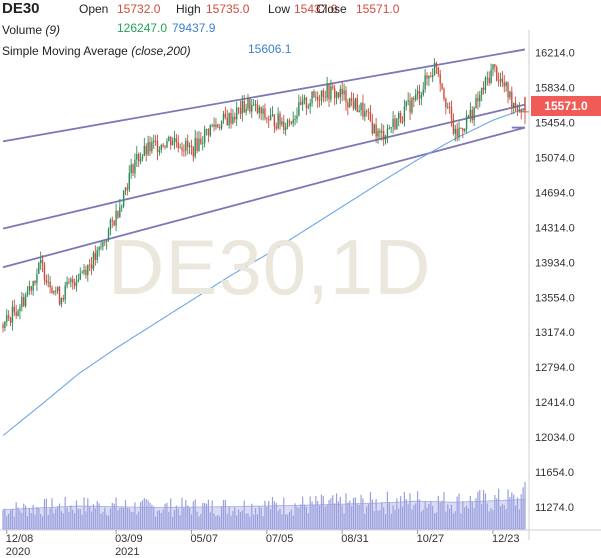 The height and width of the screenshot is (558, 601). Describe the element at coordinates (194, 28) in the screenshot. I see `volume-ma-value: 79437.9` at that location.